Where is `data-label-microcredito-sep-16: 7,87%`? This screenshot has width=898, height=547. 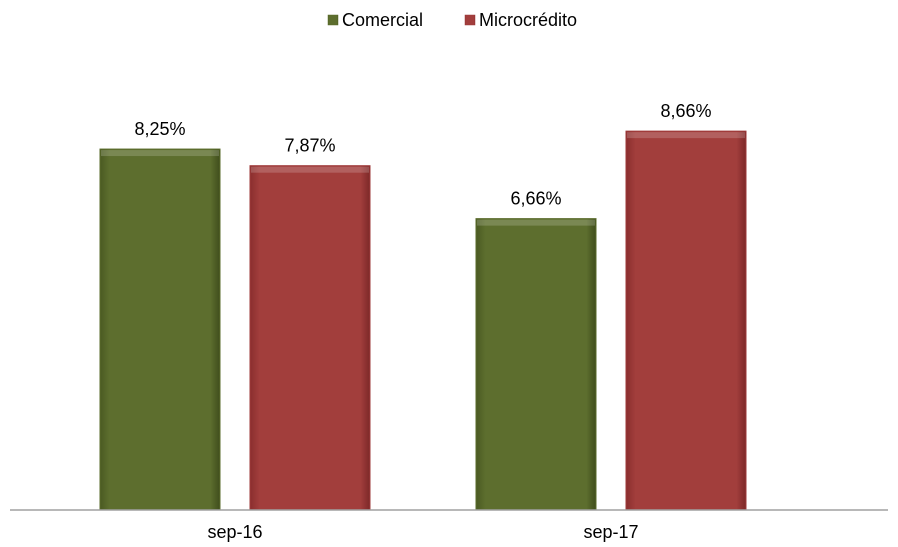 data-label-microcredito-sep-16: 7,87% is located at coordinates (309, 146).